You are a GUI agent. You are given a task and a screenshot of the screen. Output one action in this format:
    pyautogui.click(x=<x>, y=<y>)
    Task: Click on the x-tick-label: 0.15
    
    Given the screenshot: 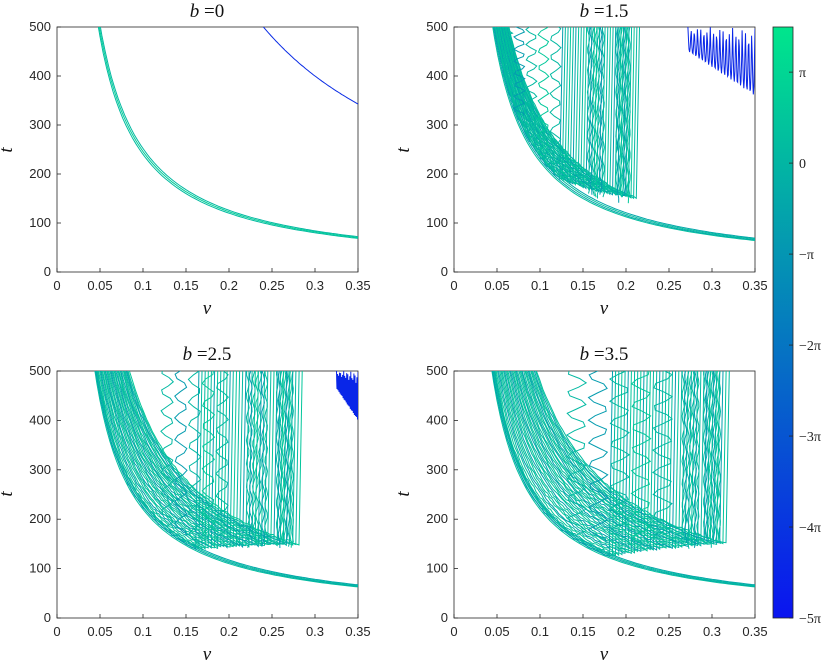 What is the action you would take?
    pyautogui.click(x=185, y=631)
    